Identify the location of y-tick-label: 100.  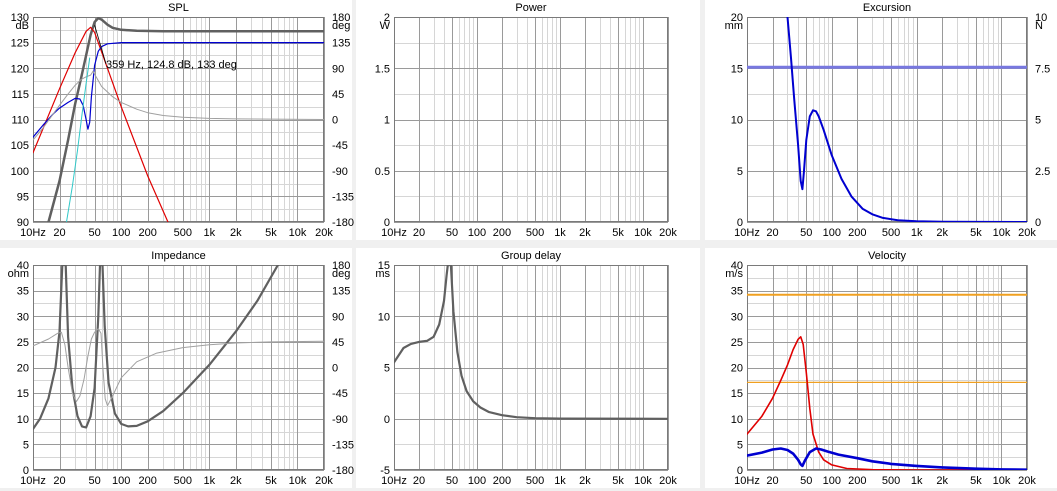
(20, 172).